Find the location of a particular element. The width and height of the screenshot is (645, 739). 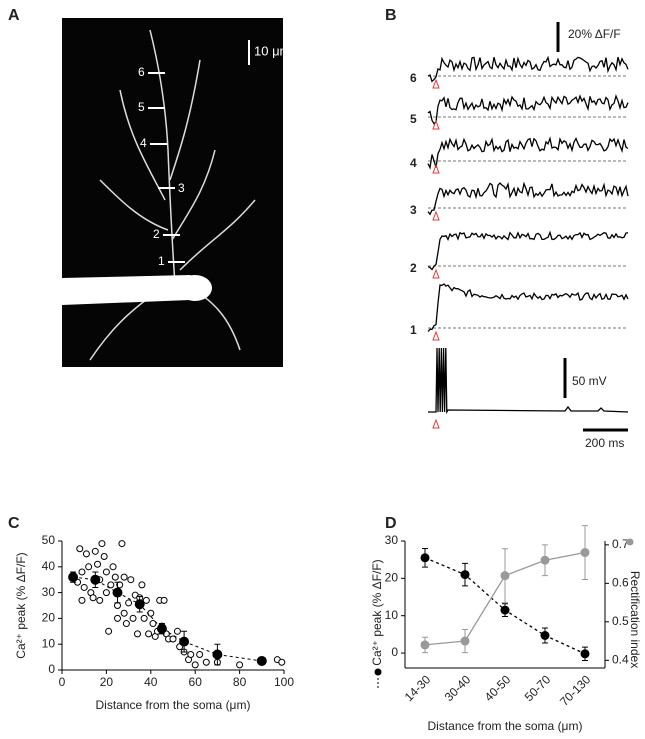

trace-label: 6 is located at coordinates (413, 78).